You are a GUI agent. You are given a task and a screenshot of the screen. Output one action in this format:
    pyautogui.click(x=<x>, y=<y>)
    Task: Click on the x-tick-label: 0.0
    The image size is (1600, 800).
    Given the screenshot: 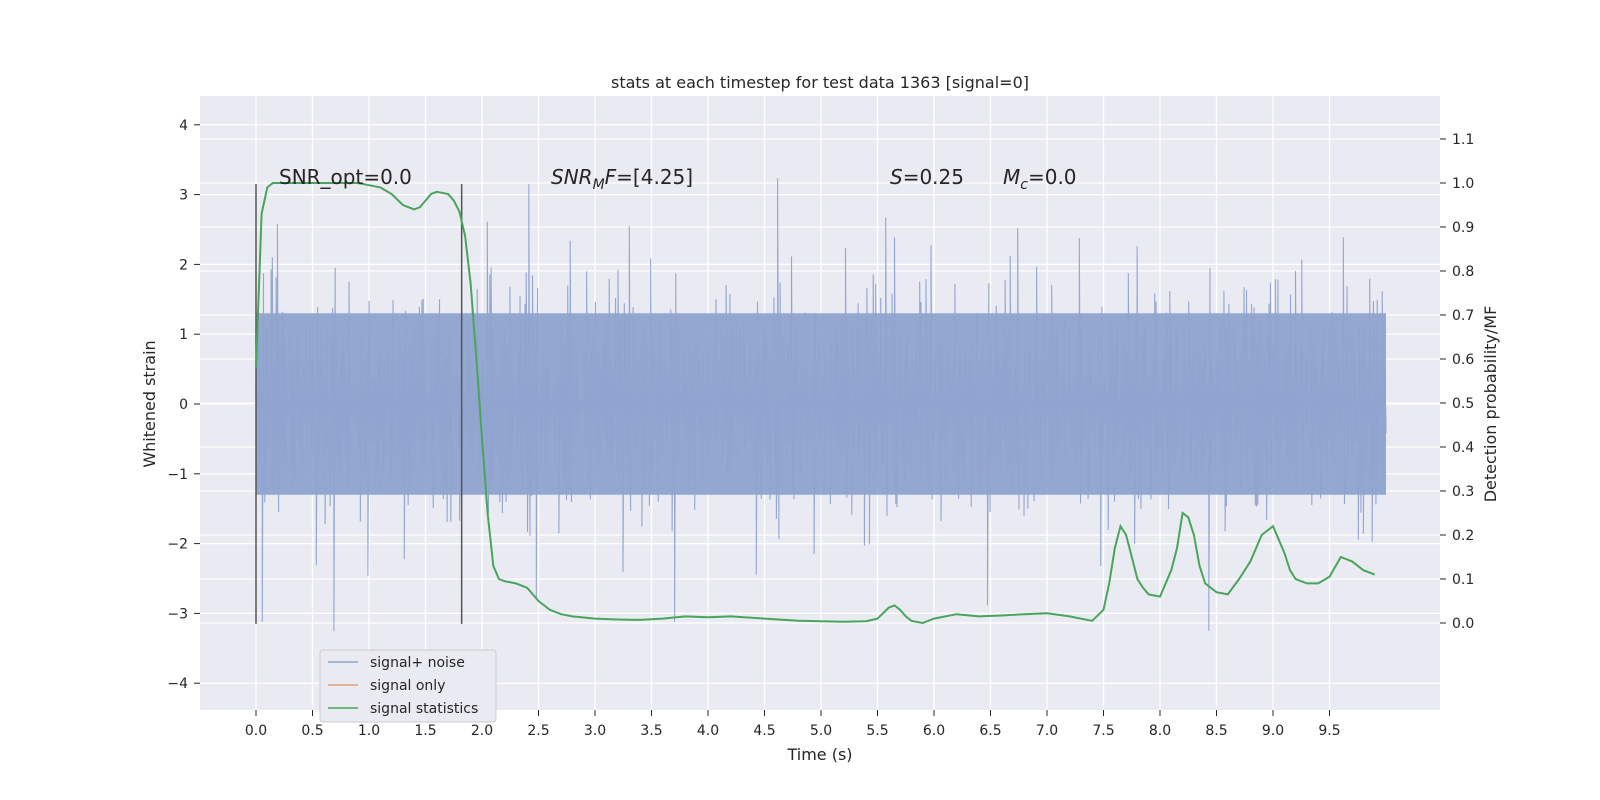 What is the action you would take?
    pyautogui.click(x=256, y=731)
    